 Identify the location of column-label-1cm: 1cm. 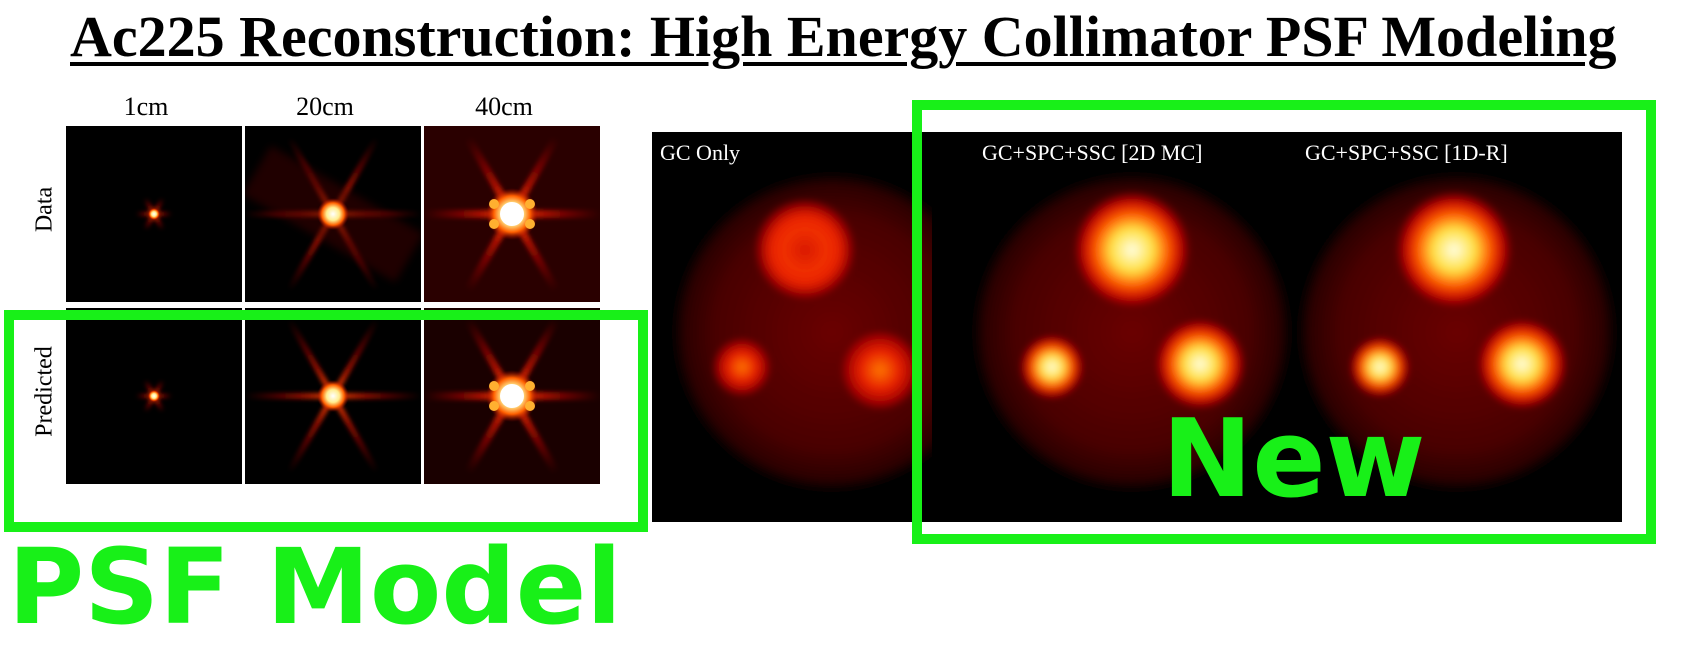
(146, 106).